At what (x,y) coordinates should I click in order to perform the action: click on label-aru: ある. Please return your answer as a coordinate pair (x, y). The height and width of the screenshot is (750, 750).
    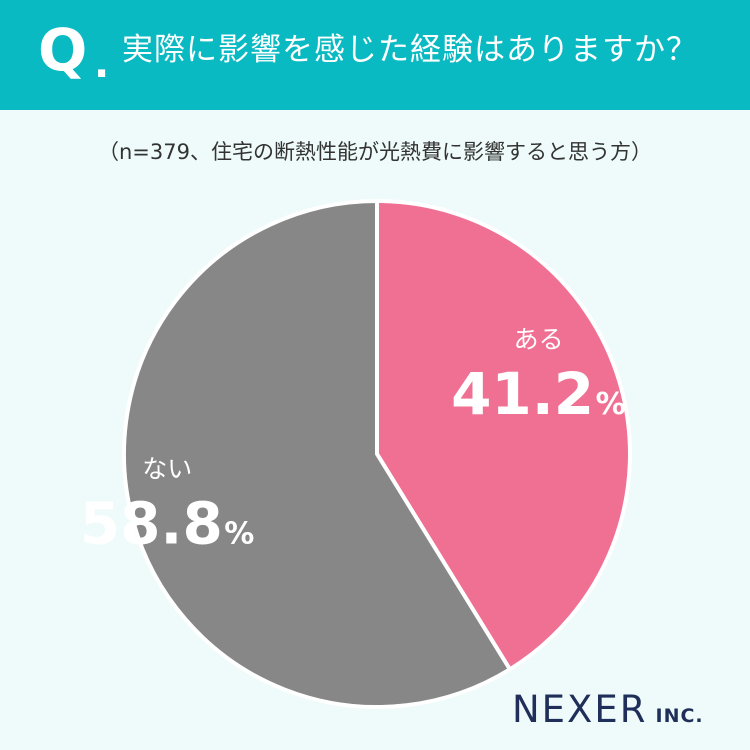
    Looking at the image, I should click on (539, 339).